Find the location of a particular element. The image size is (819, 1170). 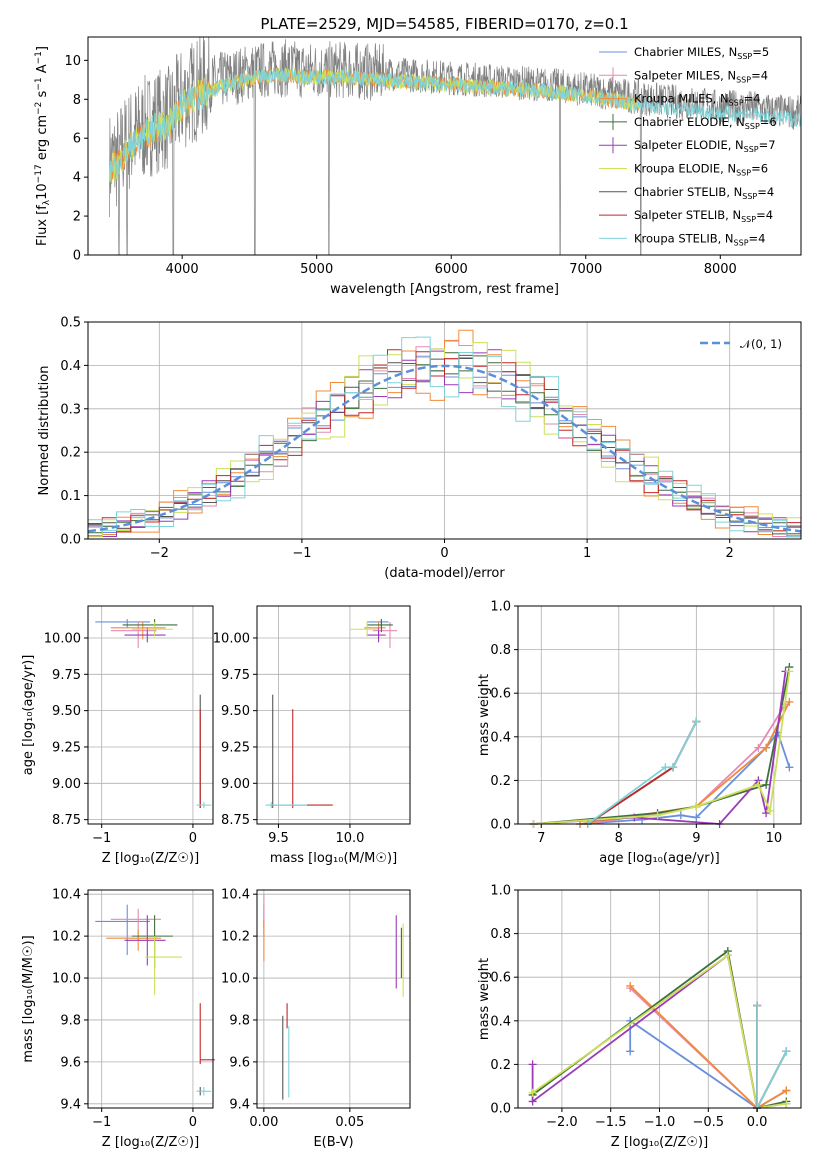

y-tick-label: 4 is located at coordinates (77, 178).